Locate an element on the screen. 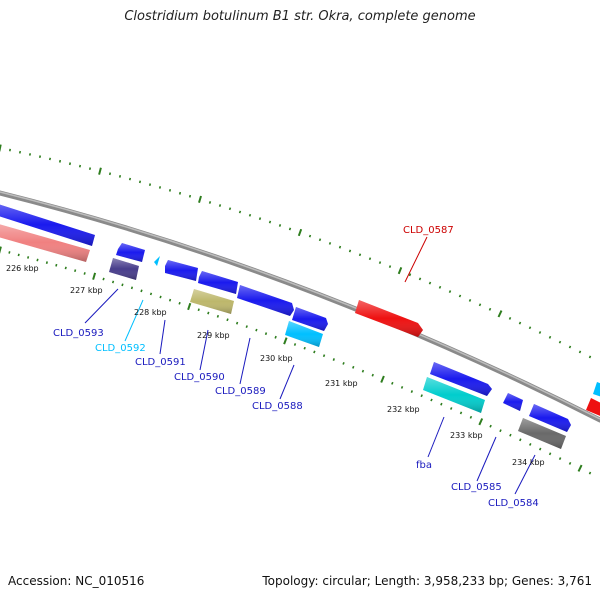  gene-label-cld-0592: CLD_0592 is located at coordinates (120, 348).